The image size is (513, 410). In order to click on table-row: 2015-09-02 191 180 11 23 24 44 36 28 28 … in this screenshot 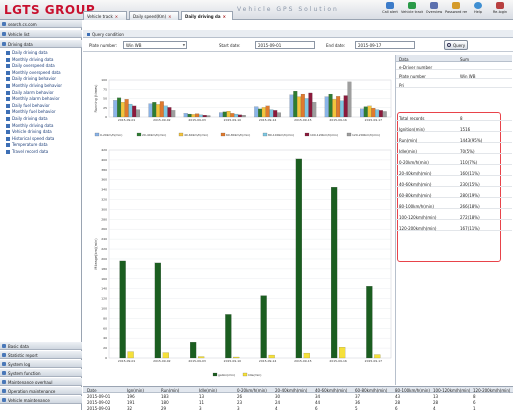, I will do `click(298, 402)`.